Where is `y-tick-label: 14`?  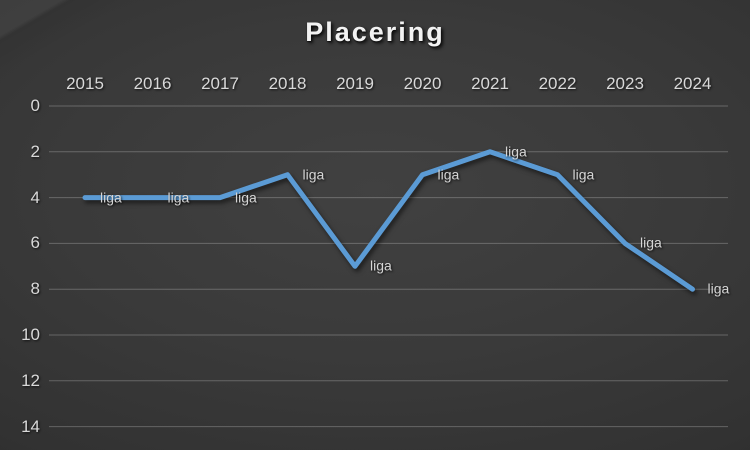
y-tick-label: 14 is located at coordinates (30, 426).